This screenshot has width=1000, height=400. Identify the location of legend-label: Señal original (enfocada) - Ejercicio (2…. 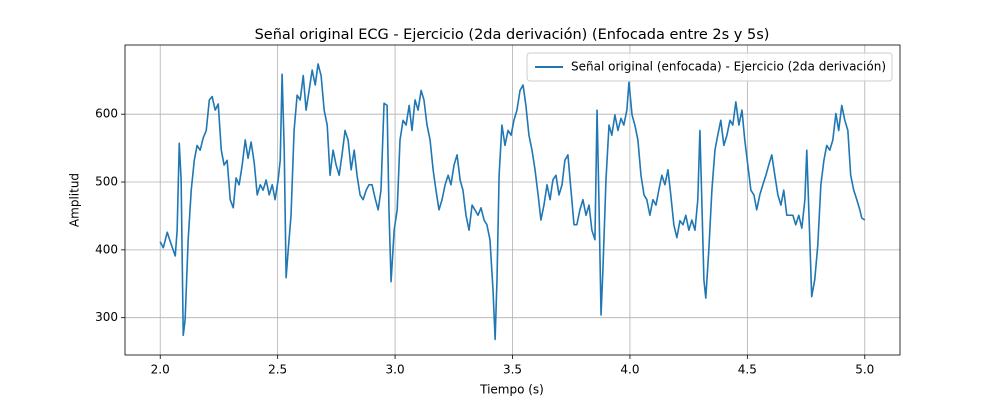
(728, 67).